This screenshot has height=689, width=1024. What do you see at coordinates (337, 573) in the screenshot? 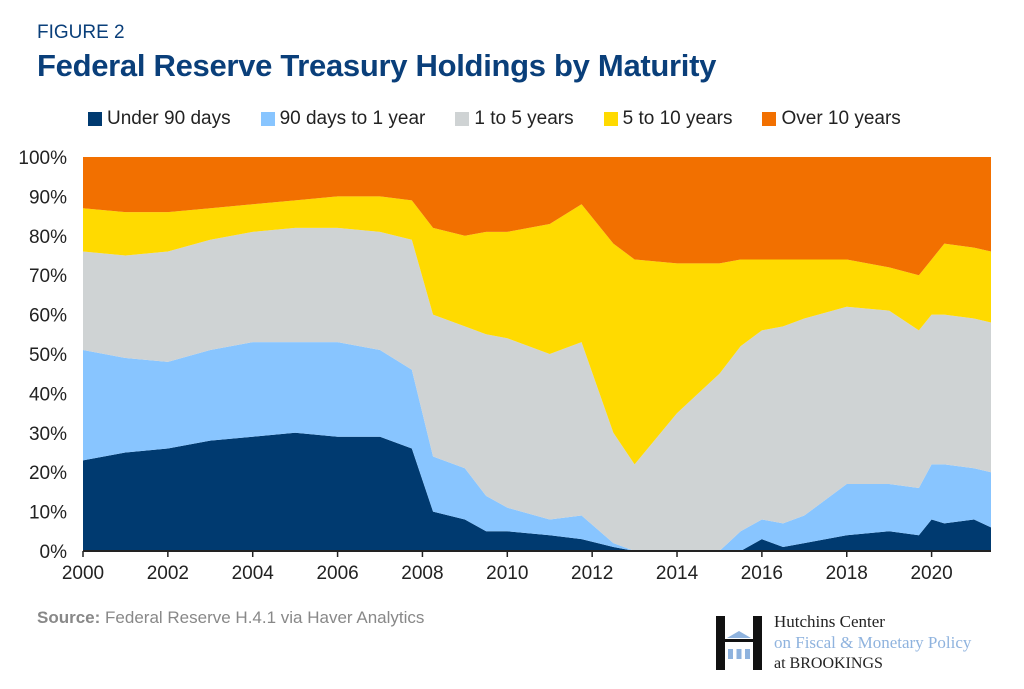
I see `x-tick-label: 2006` at bounding box center [337, 573].